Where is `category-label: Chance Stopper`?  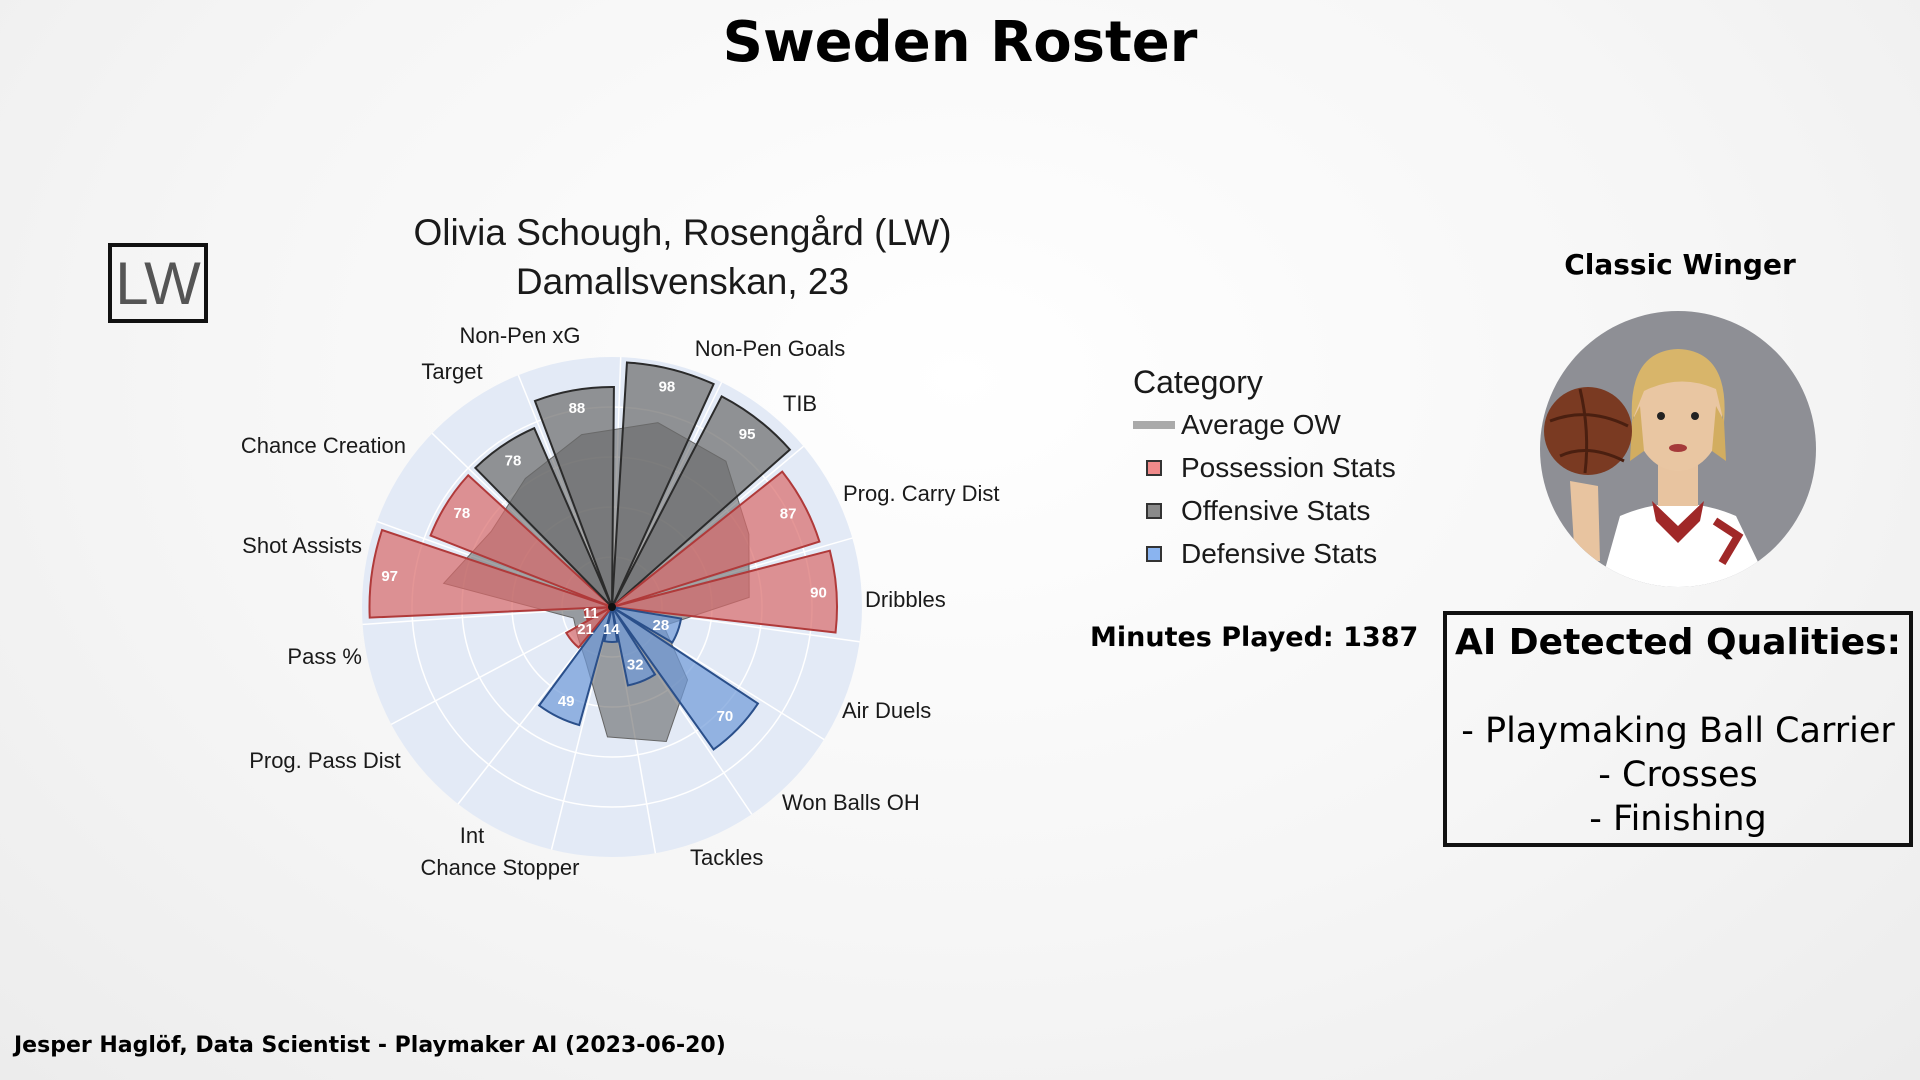
category-label: Chance Stopper is located at coordinates (500, 867).